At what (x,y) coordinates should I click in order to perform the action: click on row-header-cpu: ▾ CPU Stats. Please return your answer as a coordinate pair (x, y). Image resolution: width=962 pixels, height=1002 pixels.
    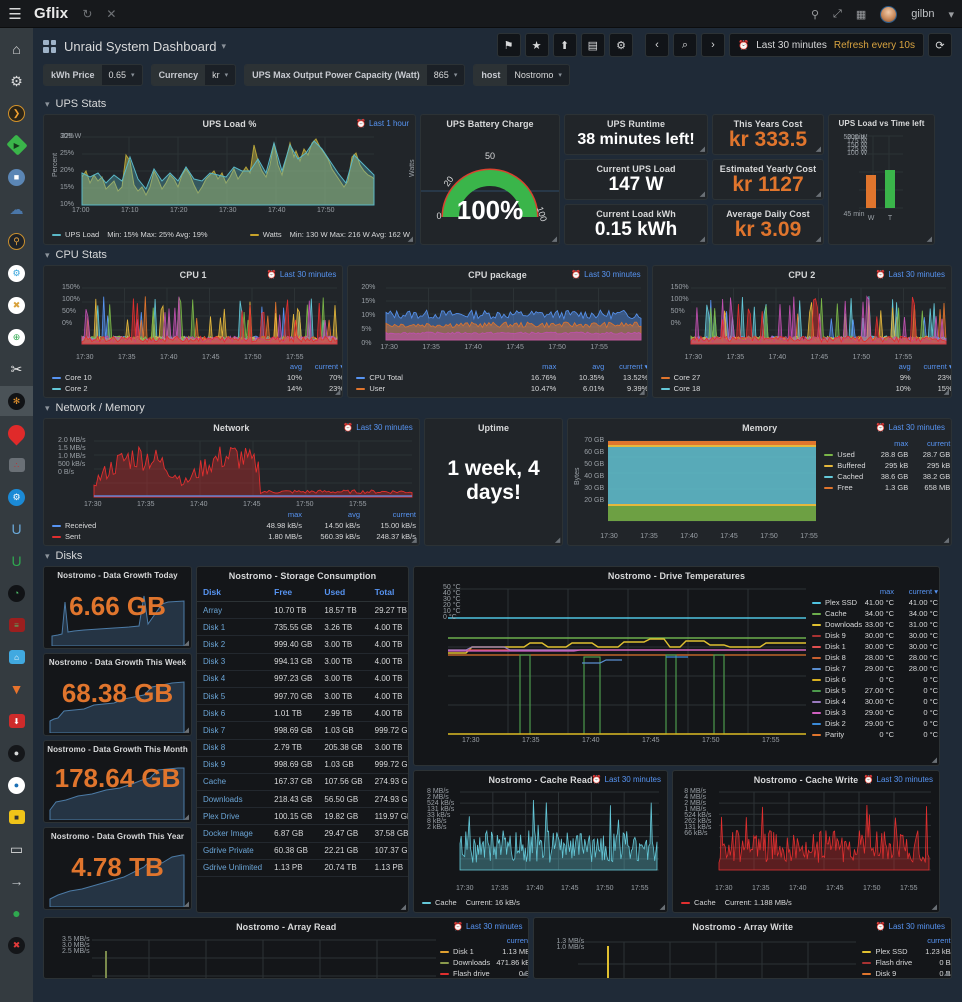
    Looking at the image, I should click on (497, 255).